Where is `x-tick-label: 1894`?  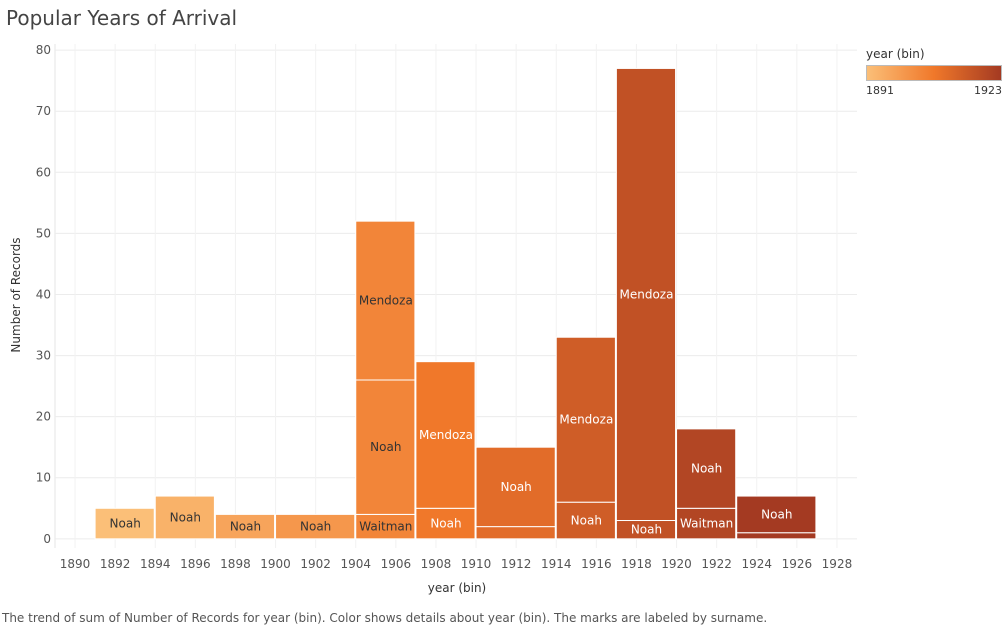 x-tick-label: 1894 is located at coordinates (155, 564).